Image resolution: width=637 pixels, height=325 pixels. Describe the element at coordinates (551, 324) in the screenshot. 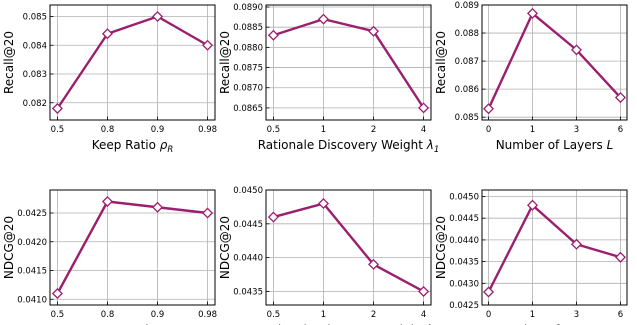

I see `x-axis-label-text: Number of Layers` at that location.